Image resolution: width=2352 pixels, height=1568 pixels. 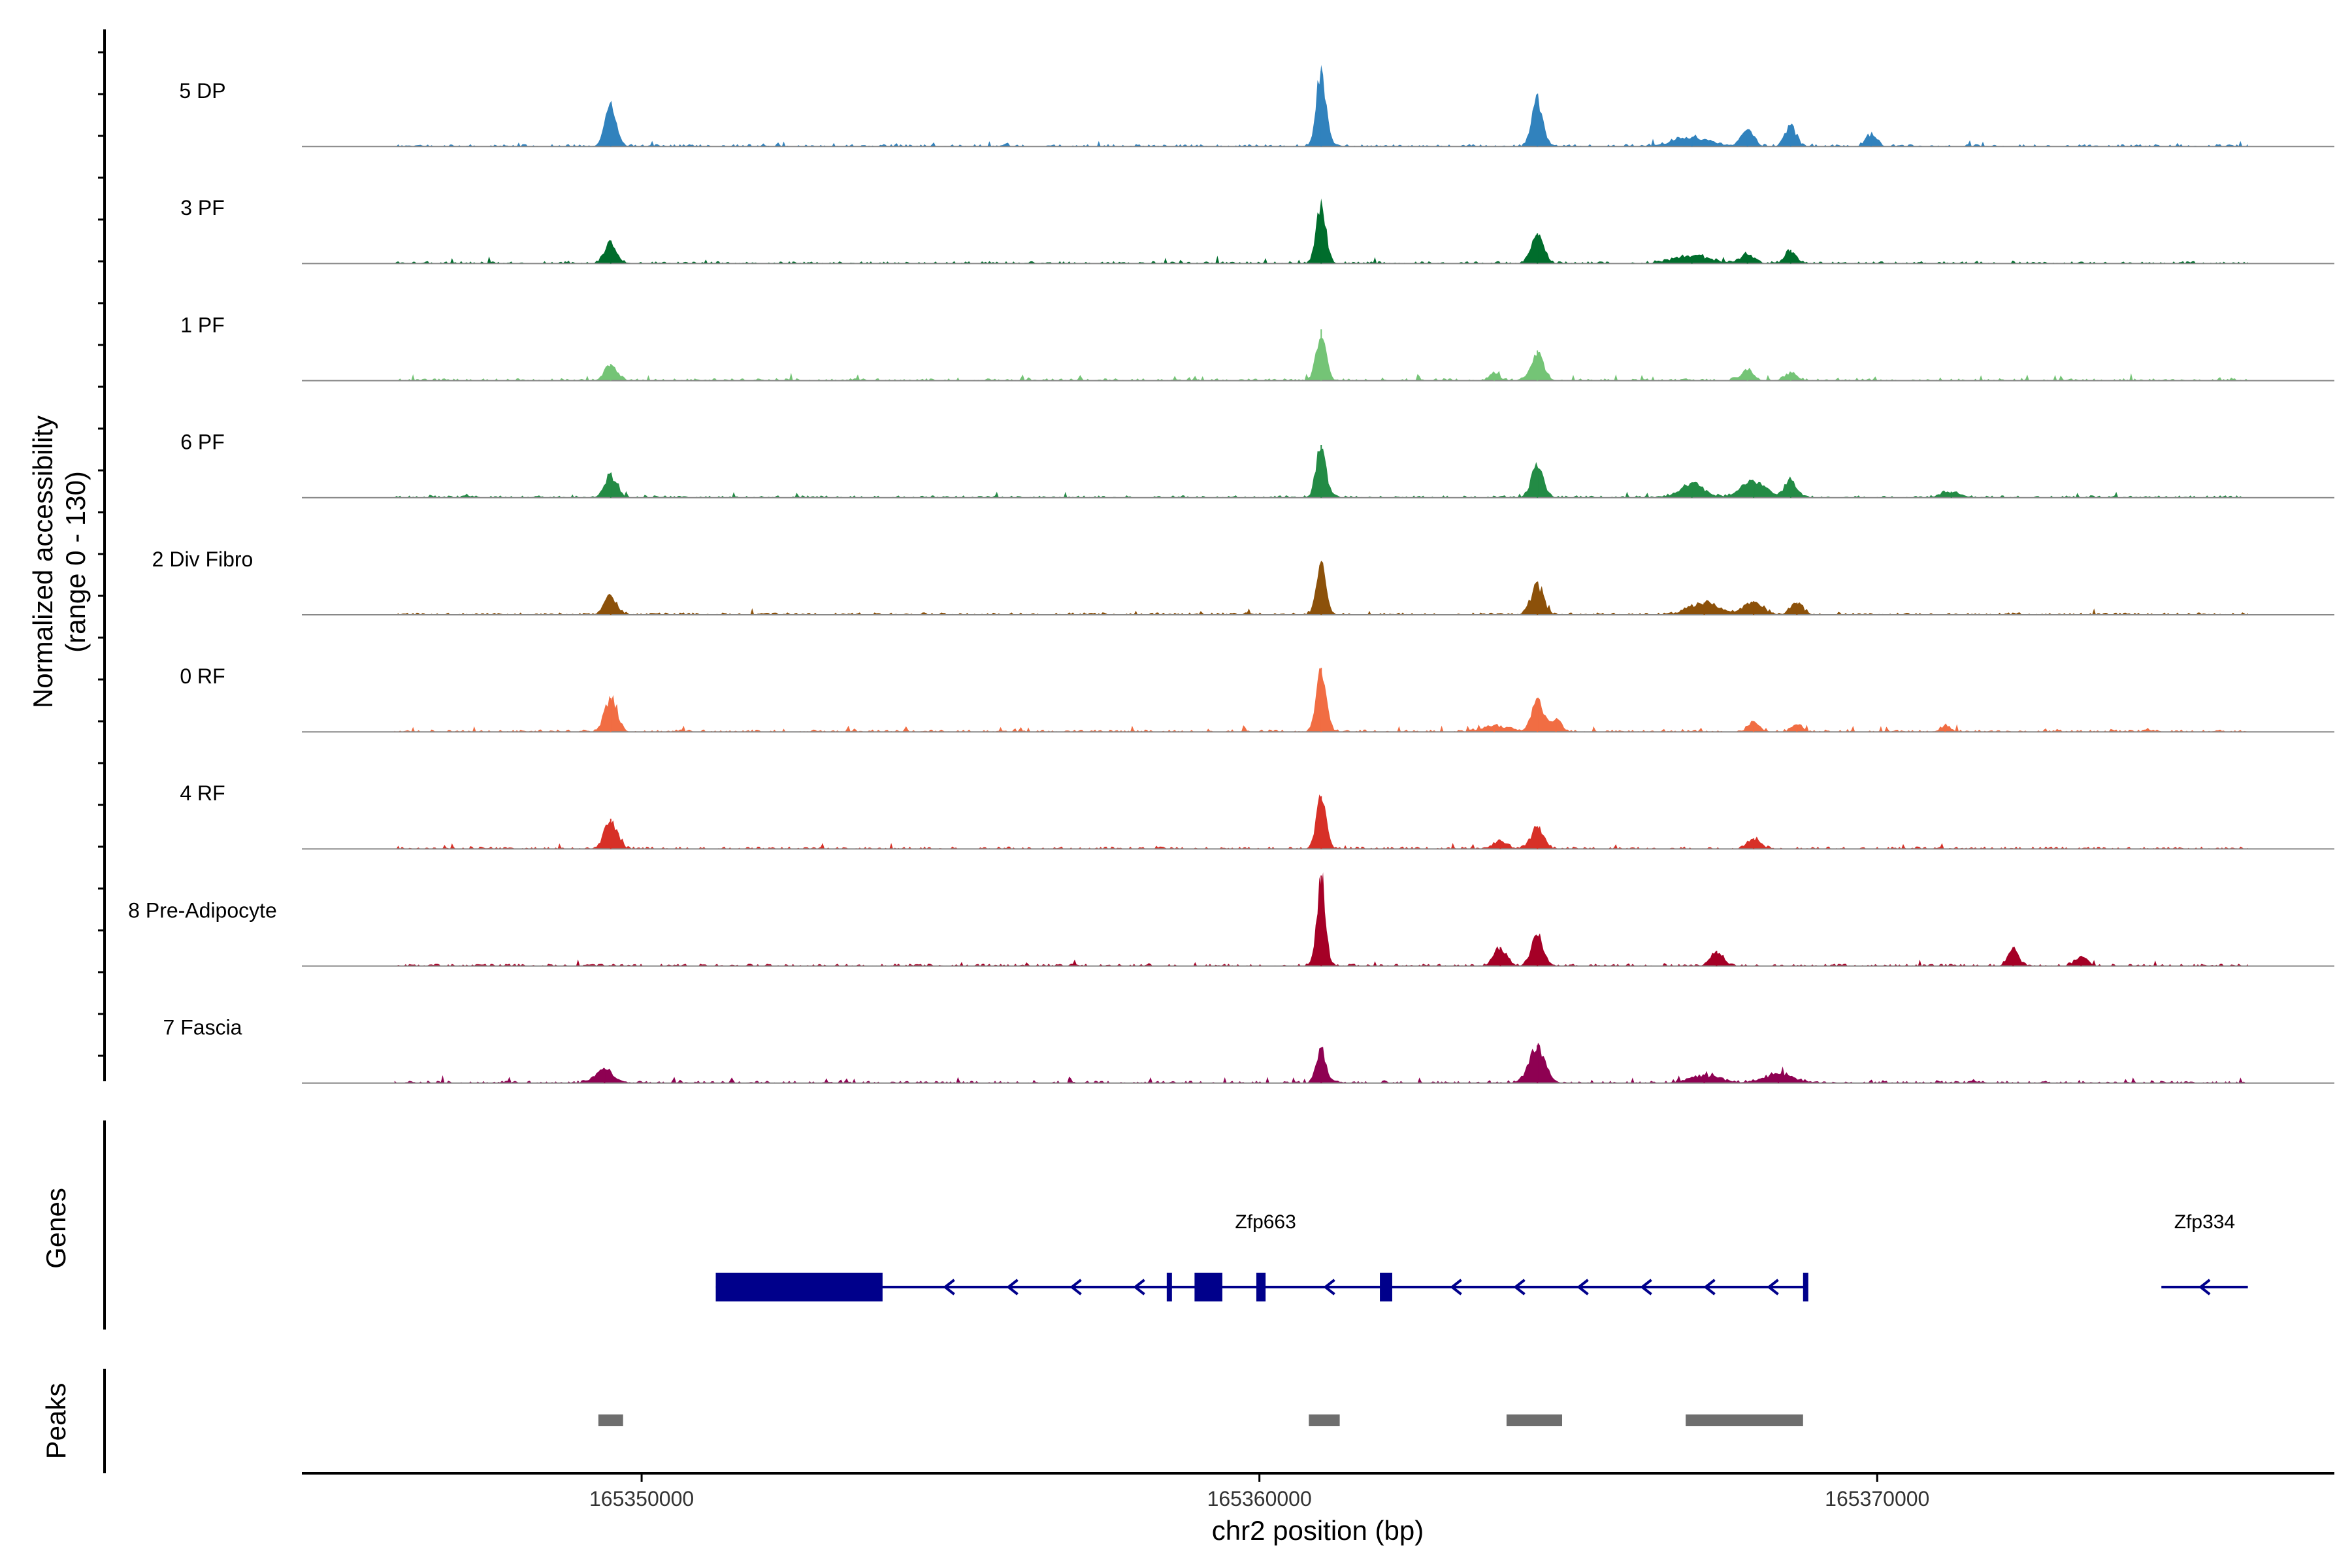 I want to click on track-label: 8 Pre-Adipocyte, so click(x=202, y=910).